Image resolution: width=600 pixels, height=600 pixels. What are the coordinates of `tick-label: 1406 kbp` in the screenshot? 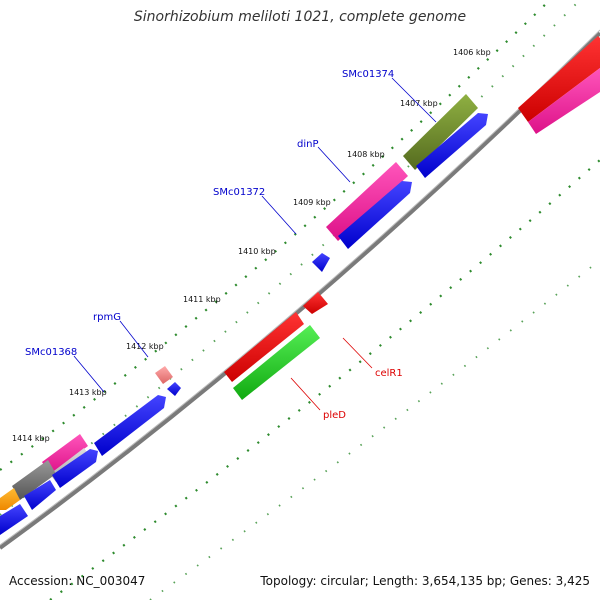 It's located at (472, 52).